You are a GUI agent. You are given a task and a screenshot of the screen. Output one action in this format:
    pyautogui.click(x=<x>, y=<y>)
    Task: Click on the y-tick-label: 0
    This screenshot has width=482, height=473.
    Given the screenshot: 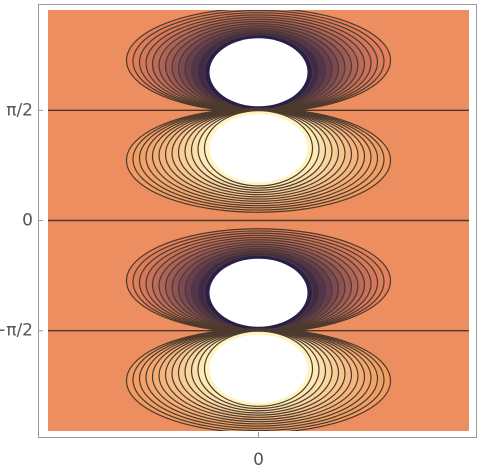 What is the action you would take?
    pyautogui.click(x=27, y=221)
    